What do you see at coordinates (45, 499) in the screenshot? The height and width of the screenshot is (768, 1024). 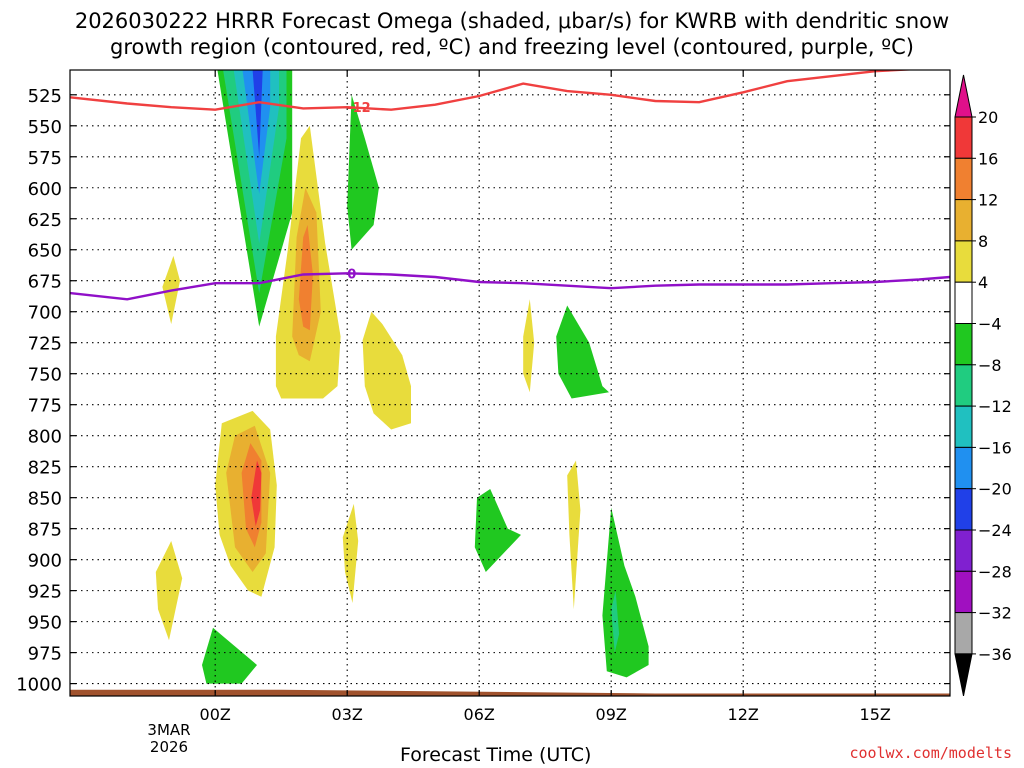 I see `y-tick-label-850: 850` at bounding box center [45, 499].